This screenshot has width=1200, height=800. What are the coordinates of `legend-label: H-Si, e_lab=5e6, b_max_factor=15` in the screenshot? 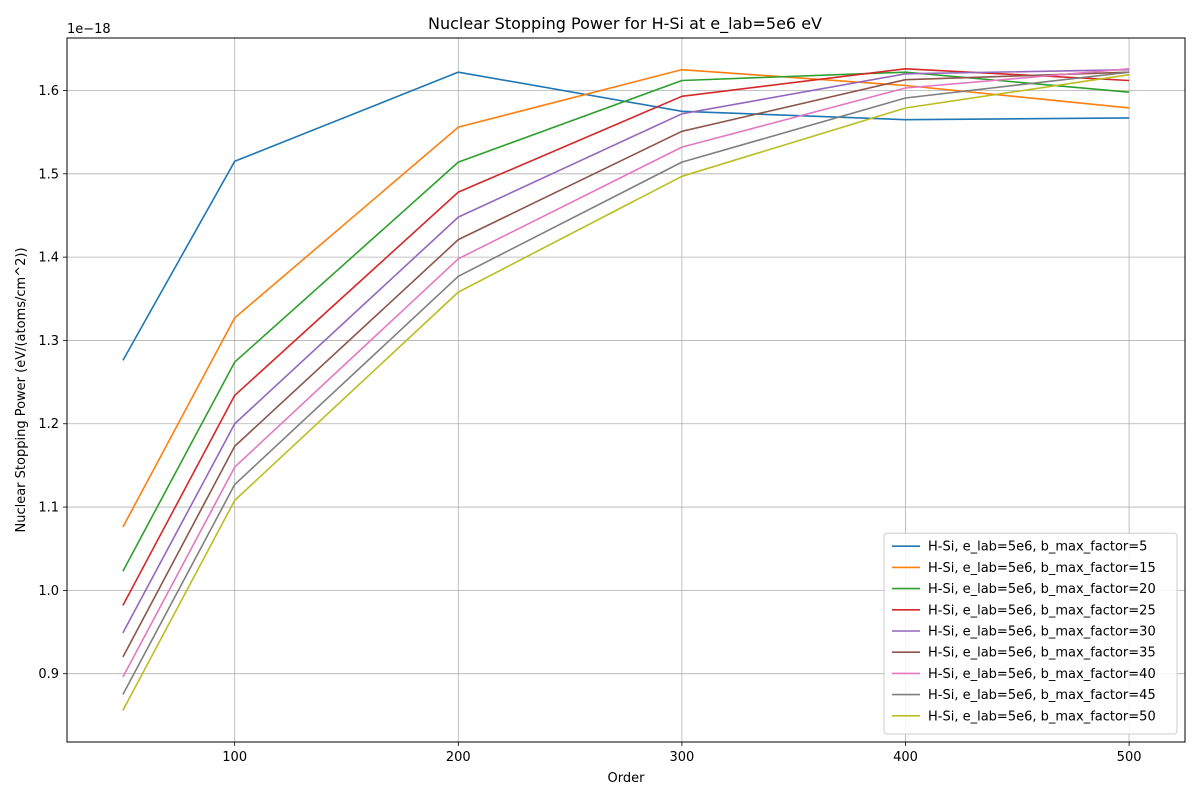 It's located at (1042, 568).